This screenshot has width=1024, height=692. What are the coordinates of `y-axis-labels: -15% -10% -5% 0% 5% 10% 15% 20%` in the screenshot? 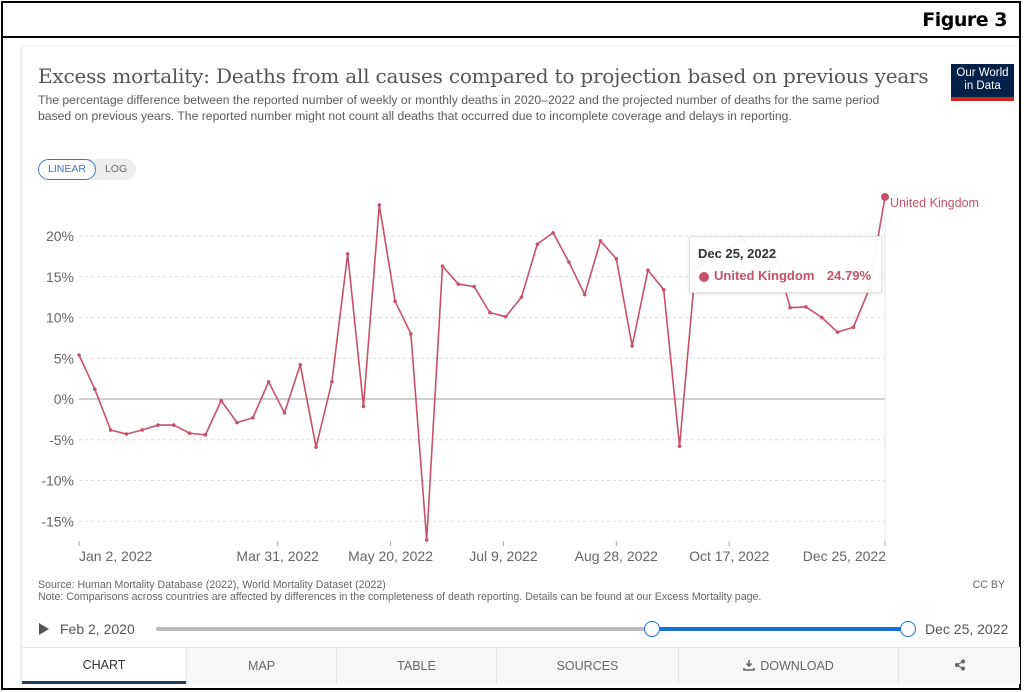 It's located at (57, 378).